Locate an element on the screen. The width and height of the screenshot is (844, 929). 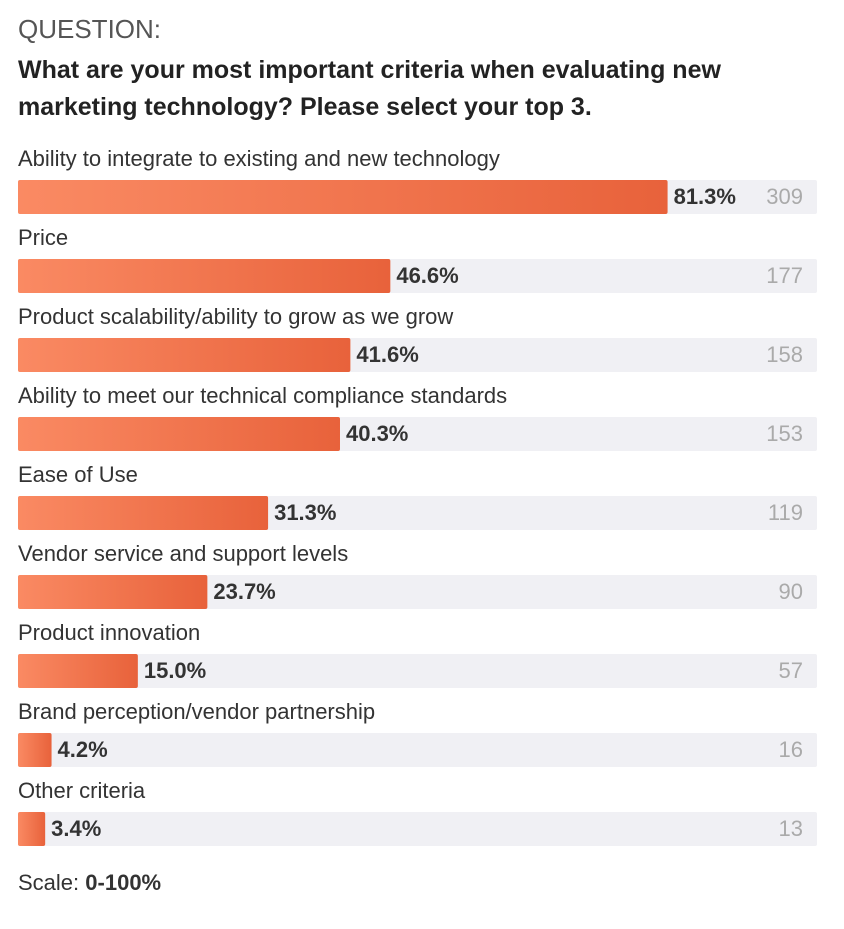
count-label: 90 is located at coordinates (791, 591).